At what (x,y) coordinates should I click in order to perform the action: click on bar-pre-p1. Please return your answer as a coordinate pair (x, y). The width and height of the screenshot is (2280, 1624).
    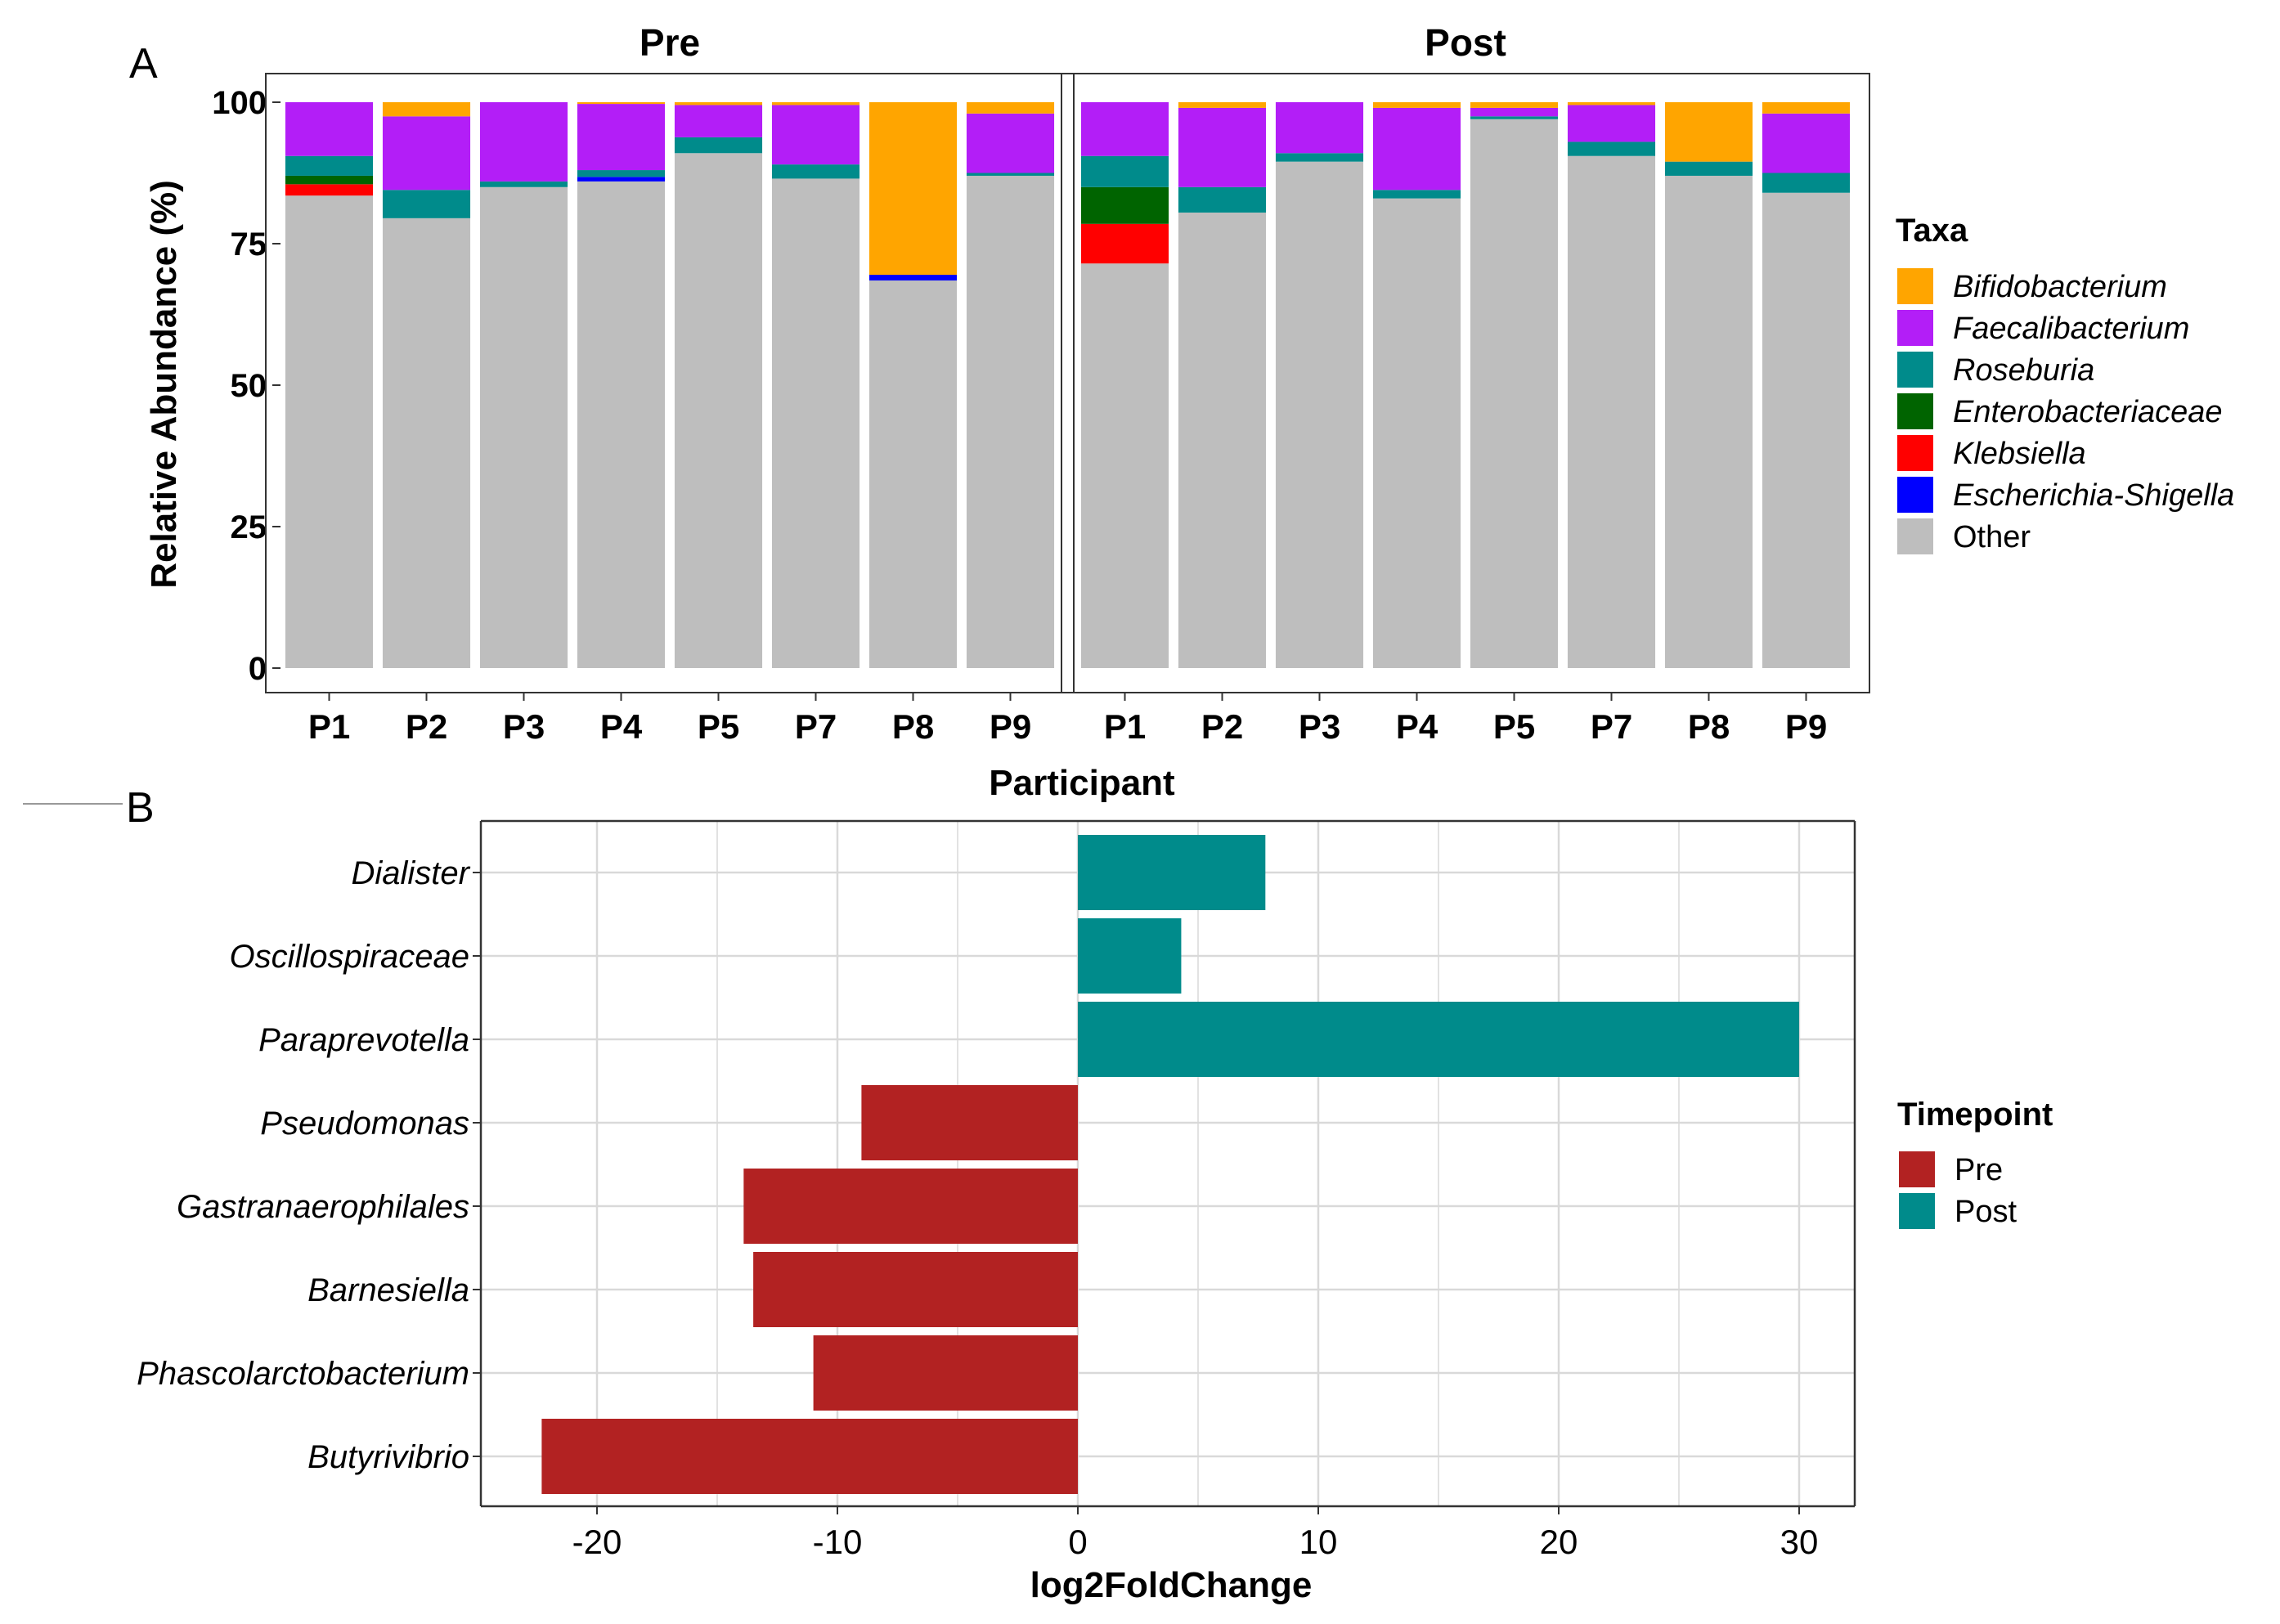
    Looking at the image, I should click on (329, 385).